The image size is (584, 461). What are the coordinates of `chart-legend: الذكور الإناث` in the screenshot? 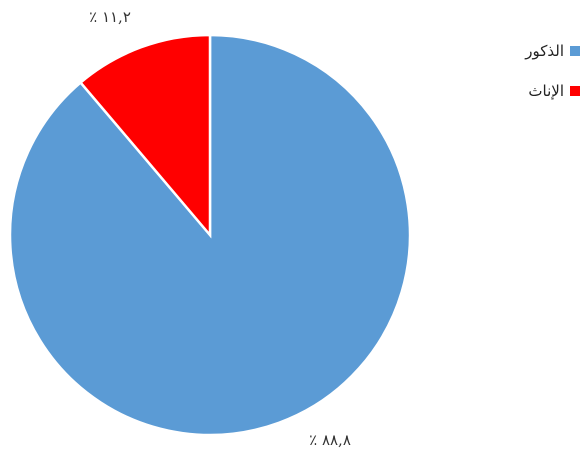 It's located at (552, 80).